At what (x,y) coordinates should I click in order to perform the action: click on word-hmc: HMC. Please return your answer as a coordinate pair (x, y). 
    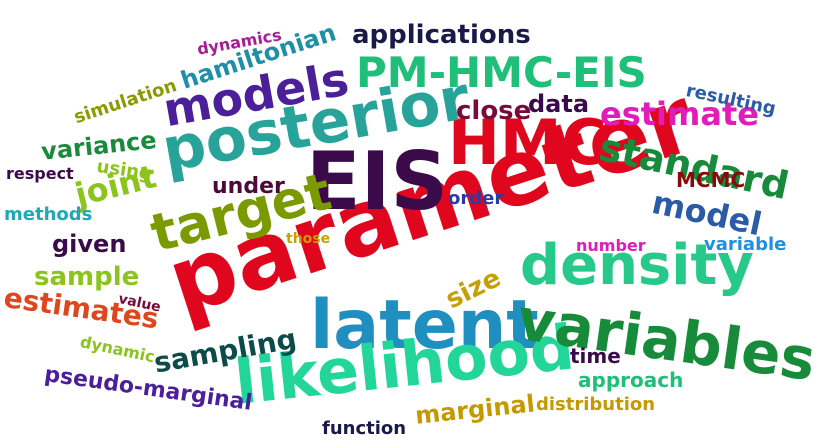
    Looking at the image, I should click on (528, 142).